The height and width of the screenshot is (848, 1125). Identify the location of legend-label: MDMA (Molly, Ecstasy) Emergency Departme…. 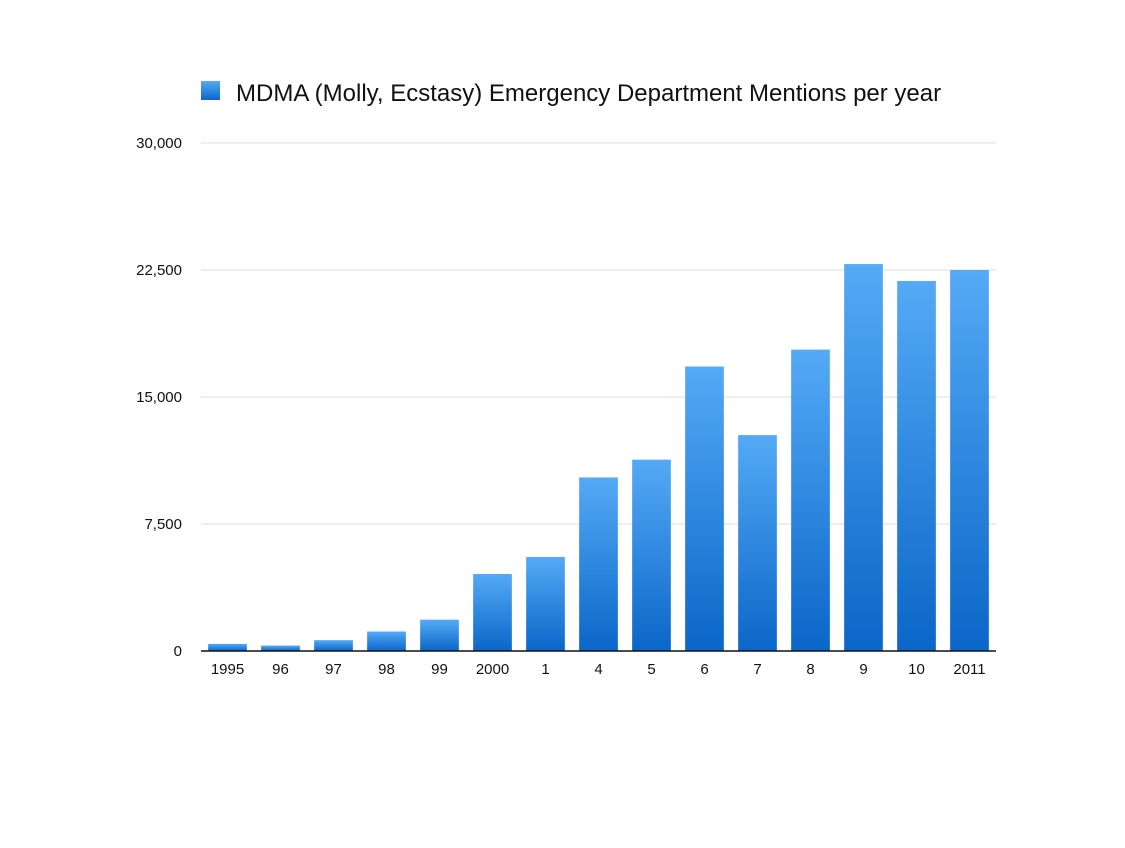
(588, 93).